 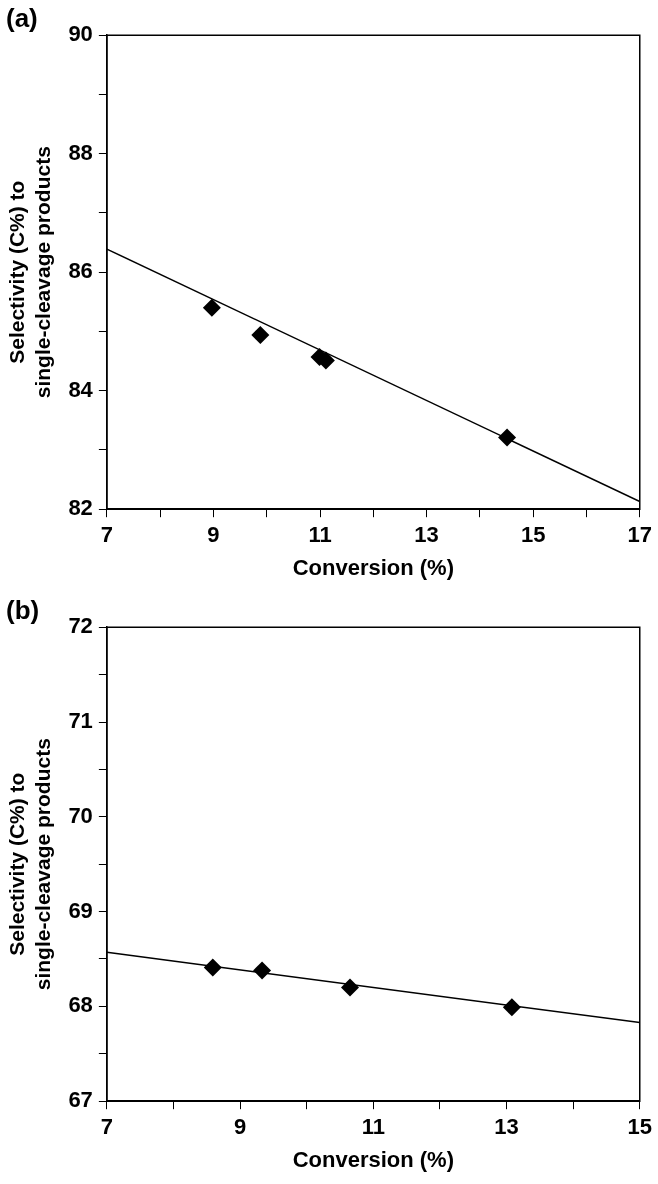 What do you see at coordinates (80, 34) in the screenshot?
I see `y-tick-label: 90` at bounding box center [80, 34].